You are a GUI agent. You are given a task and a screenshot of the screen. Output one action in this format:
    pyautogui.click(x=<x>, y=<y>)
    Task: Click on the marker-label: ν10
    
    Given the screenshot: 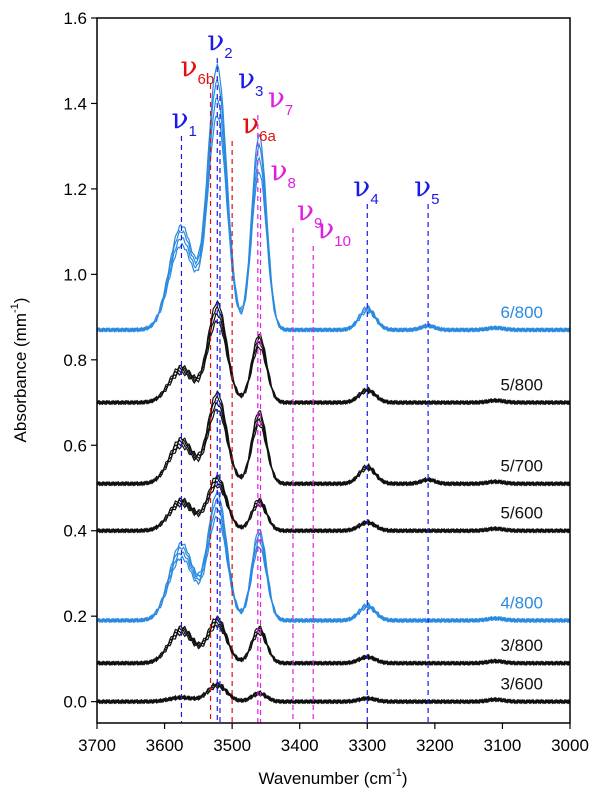 What is the action you would take?
    pyautogui.click(x=334, y=231)
    